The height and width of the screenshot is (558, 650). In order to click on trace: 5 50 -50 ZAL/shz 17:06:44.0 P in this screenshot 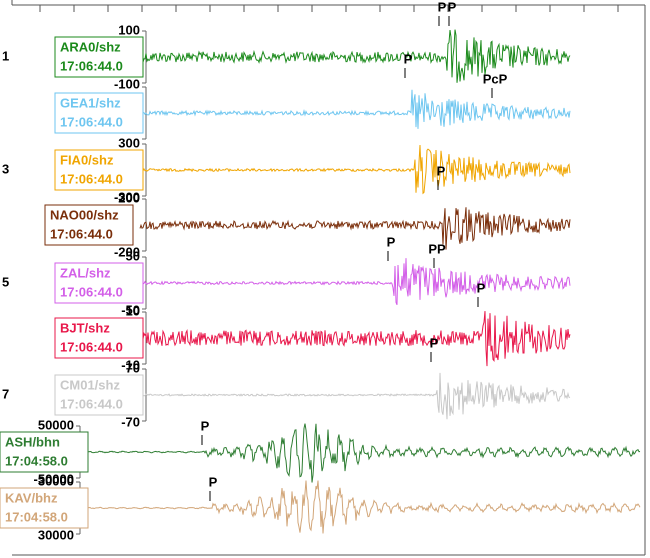, I will do `click(286, 275)`.